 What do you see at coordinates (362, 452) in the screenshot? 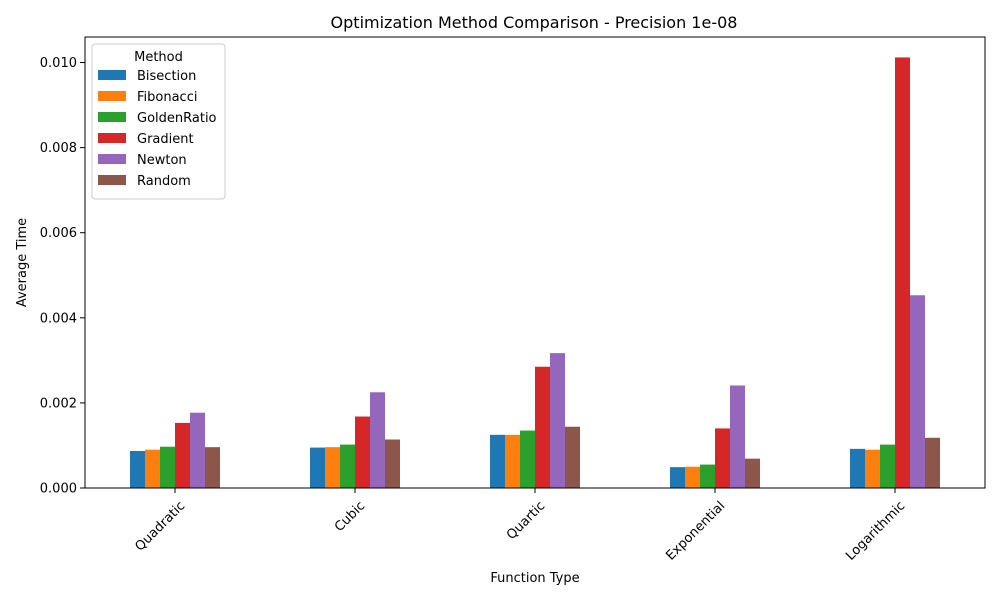
I see `bar-gradient-cubic` at bounding box center [362, 452].